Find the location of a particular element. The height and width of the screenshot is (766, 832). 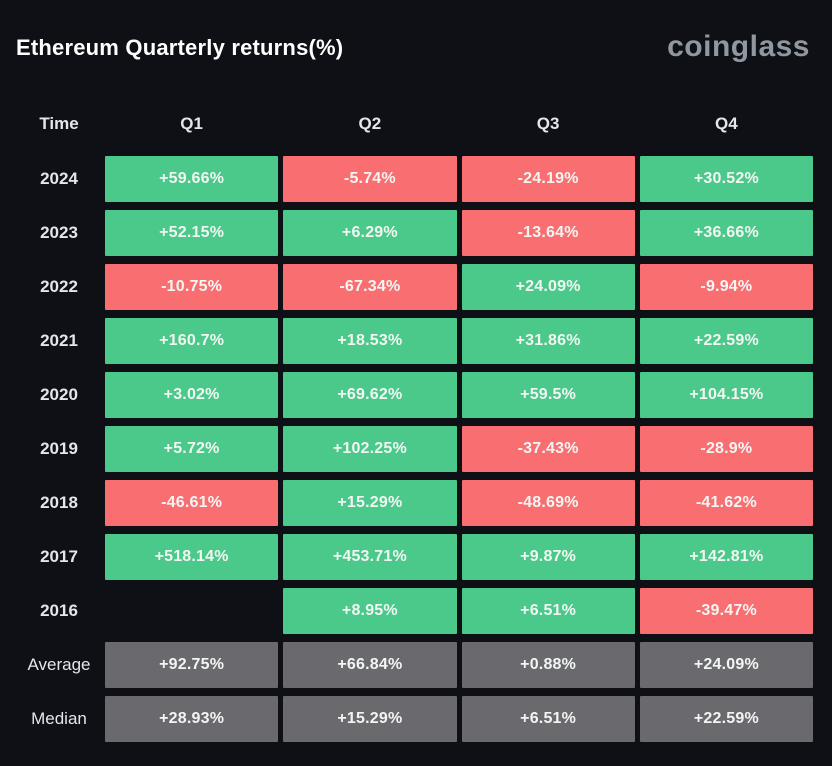

return-cell: -24.19% is located at coordinates (548, 179).